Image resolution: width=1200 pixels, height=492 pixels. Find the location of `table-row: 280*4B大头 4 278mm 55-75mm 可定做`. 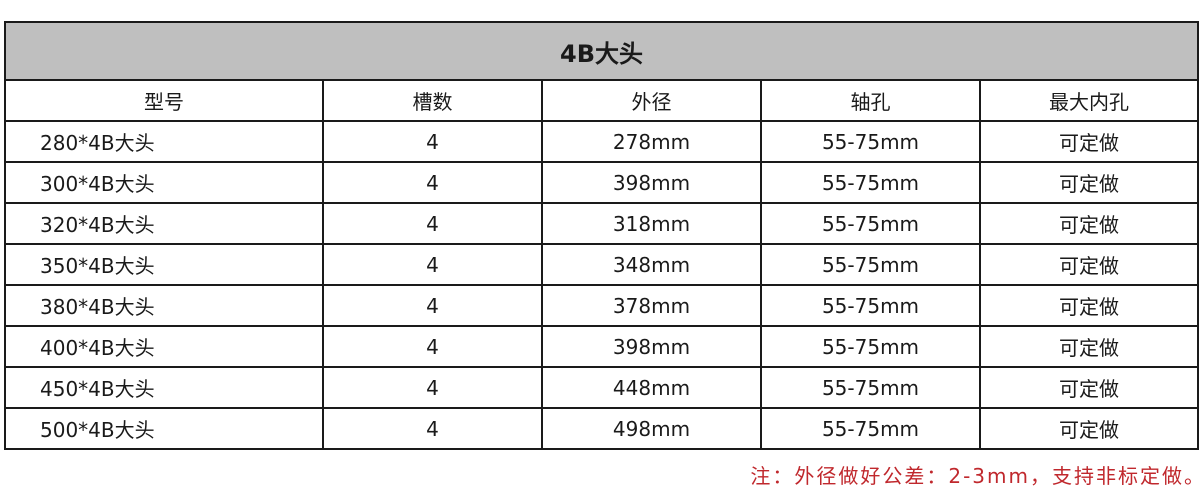

table-row: 280*4B大头 4 278mm 55-75mm 可定做 is located at coordinates (601, 141).